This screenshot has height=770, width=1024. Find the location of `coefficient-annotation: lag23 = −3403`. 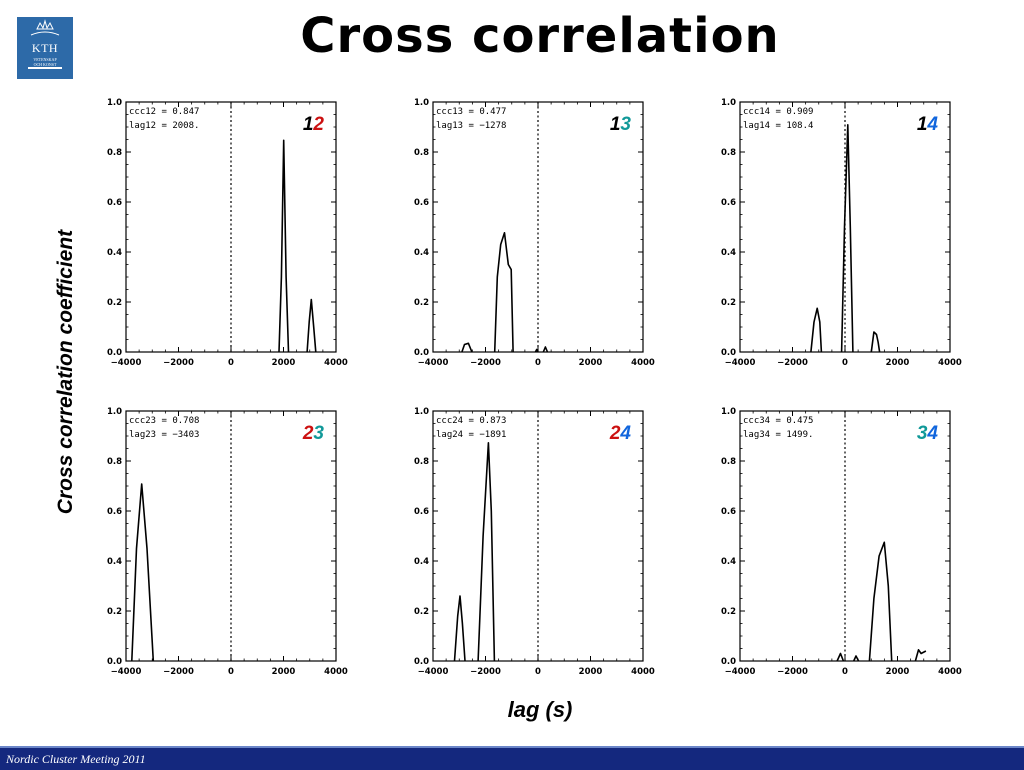

coefficient-annotation: lag23 = −3403 is located at coordinates (164, 435).